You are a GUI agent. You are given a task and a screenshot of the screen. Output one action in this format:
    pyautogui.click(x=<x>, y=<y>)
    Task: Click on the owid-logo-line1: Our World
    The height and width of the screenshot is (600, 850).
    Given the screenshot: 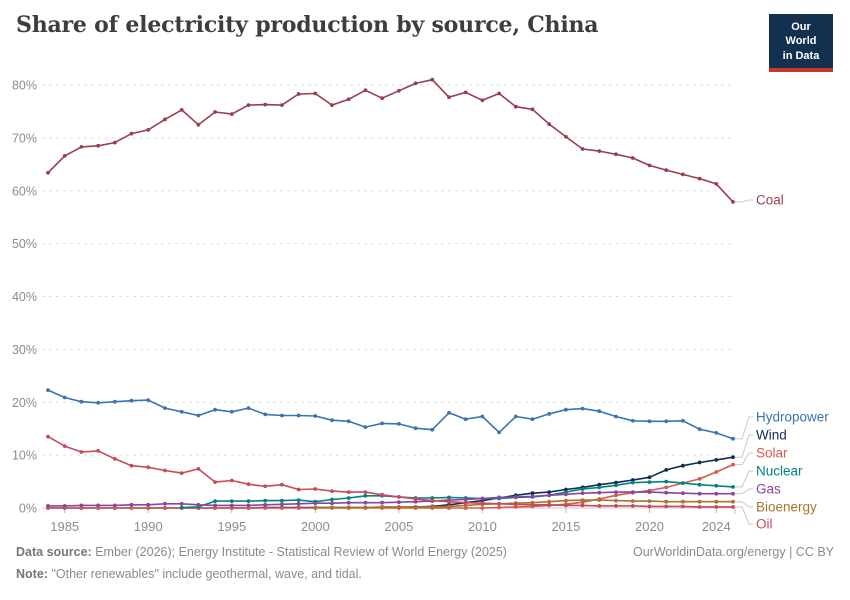 What is the action you would take?
    pyautogui.click(x=801, y=34)
    